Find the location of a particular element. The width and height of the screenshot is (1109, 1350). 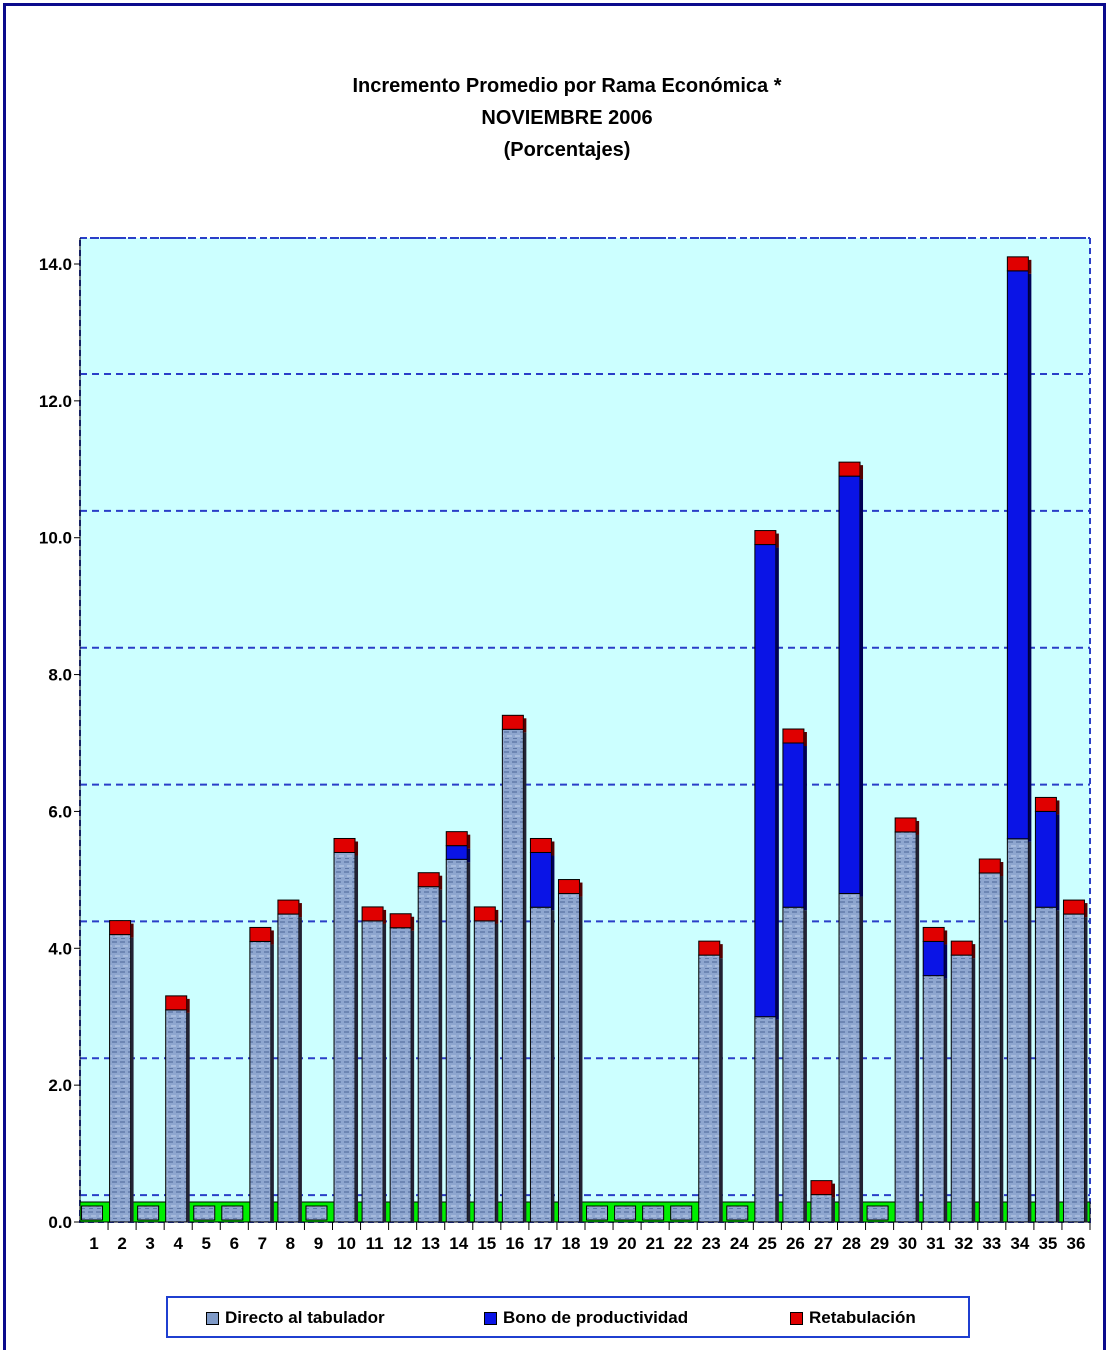

legend-swatch-directo is located at coordinates (212, 1318).